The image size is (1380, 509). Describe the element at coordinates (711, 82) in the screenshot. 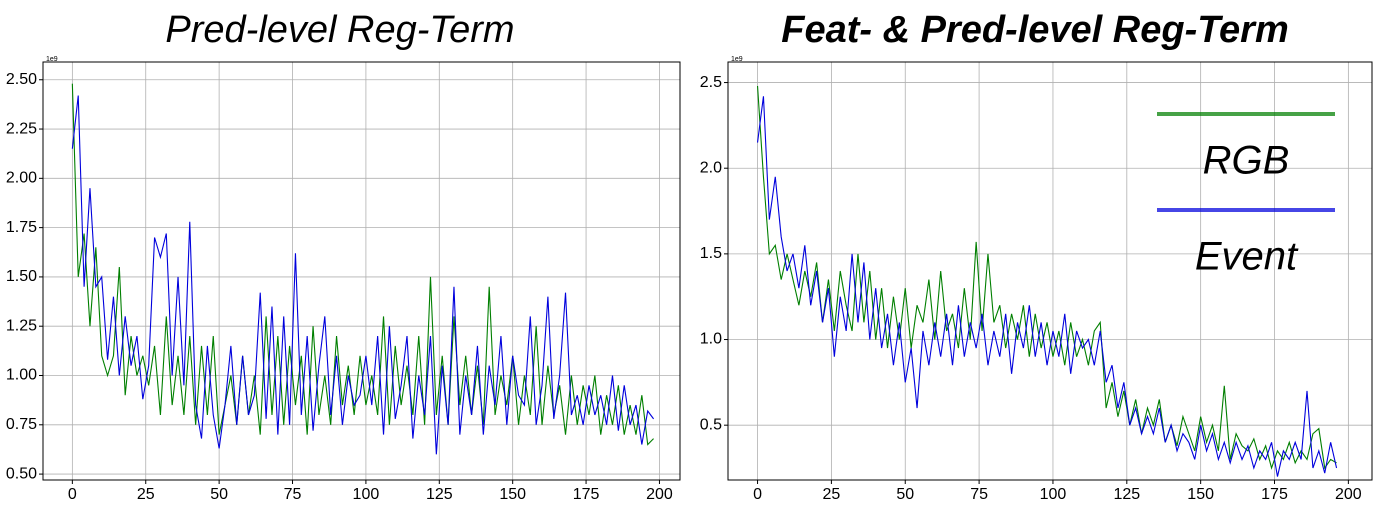

I see `y-tick-label: 2.5` at that location.